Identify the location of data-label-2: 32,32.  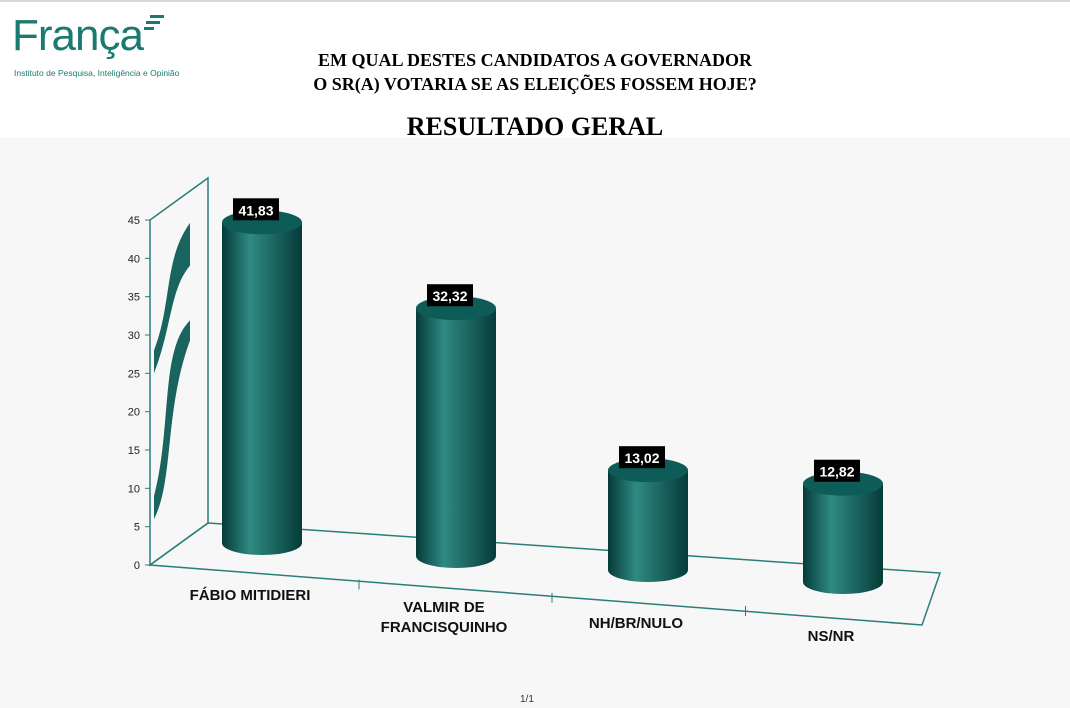
(449, 296).